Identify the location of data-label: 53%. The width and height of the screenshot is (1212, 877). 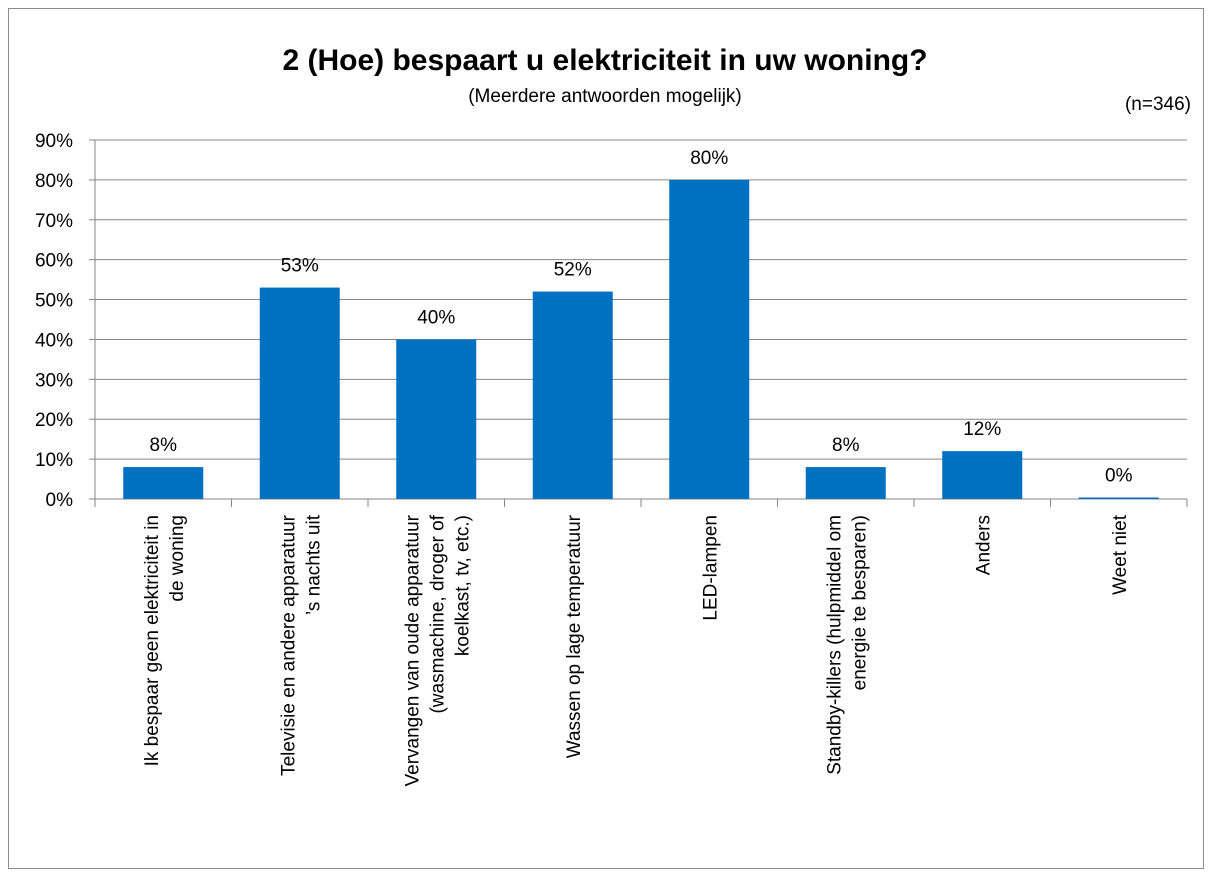
(300, 266).